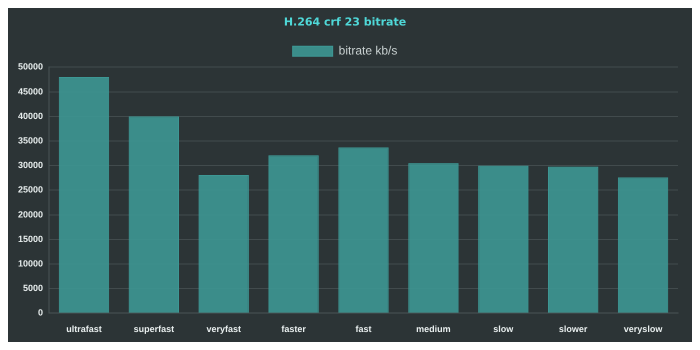 This screenshot has width=700, height=350. What do you see at coordinates (224, 329) in the screenshot?
I see `x-tick-label: veryfast` at bounding box center [224, 329].